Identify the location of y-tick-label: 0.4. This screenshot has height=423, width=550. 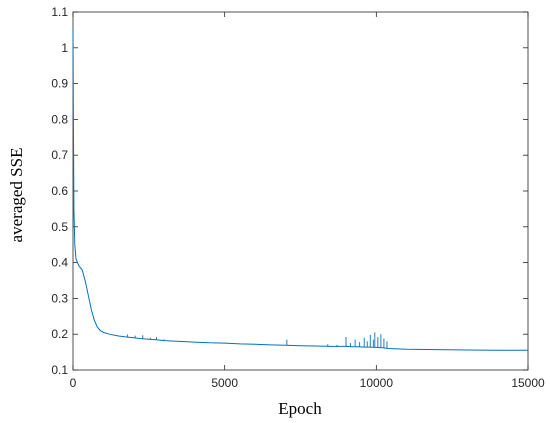
(59, 263).